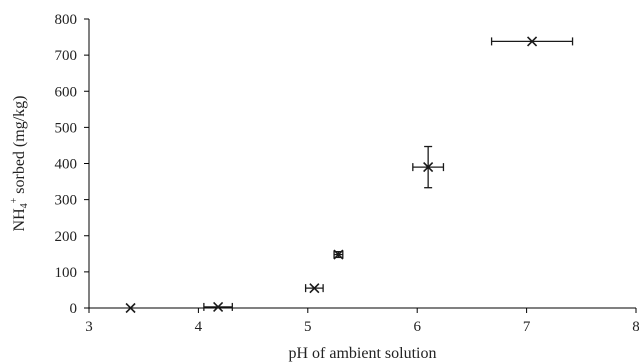 This screenshot has width=639, height=362. I want to click on x-tick-label: 5, so click(308, 327).